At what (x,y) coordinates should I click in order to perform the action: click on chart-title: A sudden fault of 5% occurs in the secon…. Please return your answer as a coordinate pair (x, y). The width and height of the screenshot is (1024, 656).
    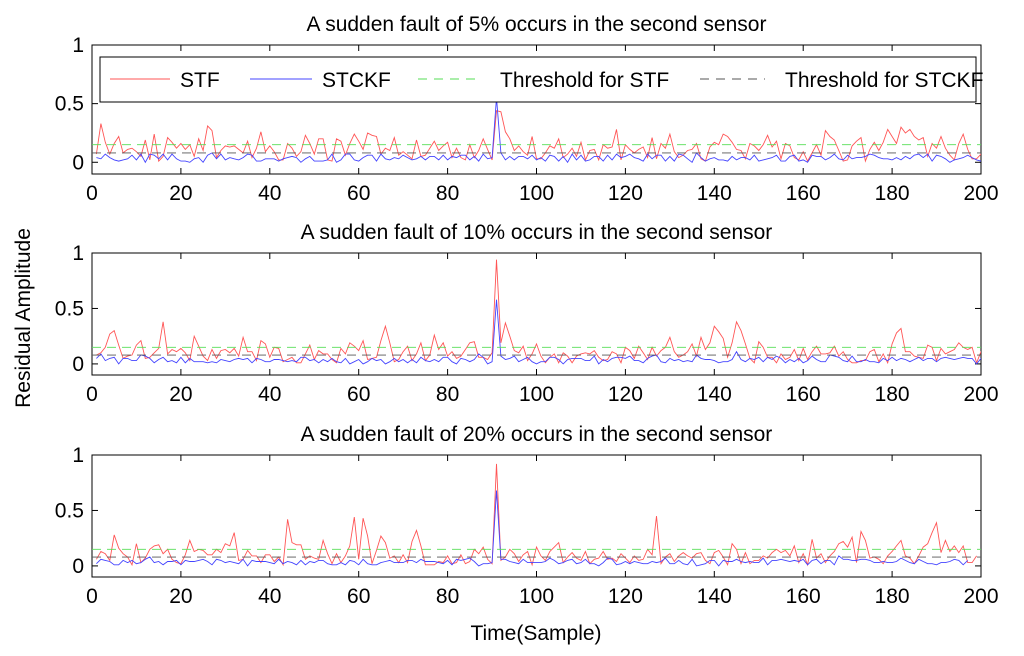
    Looking at the image, I should click on (537, 24).